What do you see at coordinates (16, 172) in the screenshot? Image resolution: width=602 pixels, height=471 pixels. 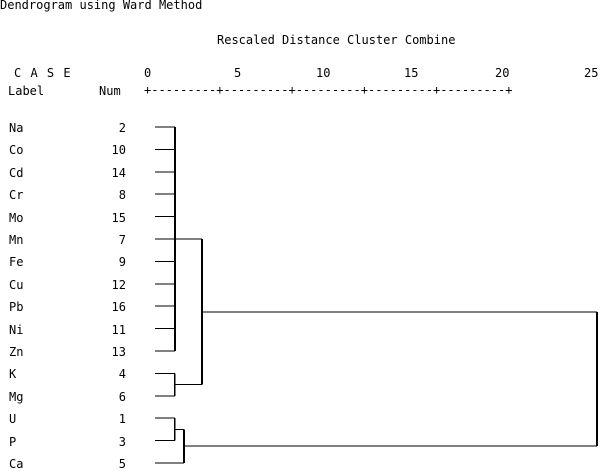 I see `case-label: Cd` at bounding box center [16, 172].